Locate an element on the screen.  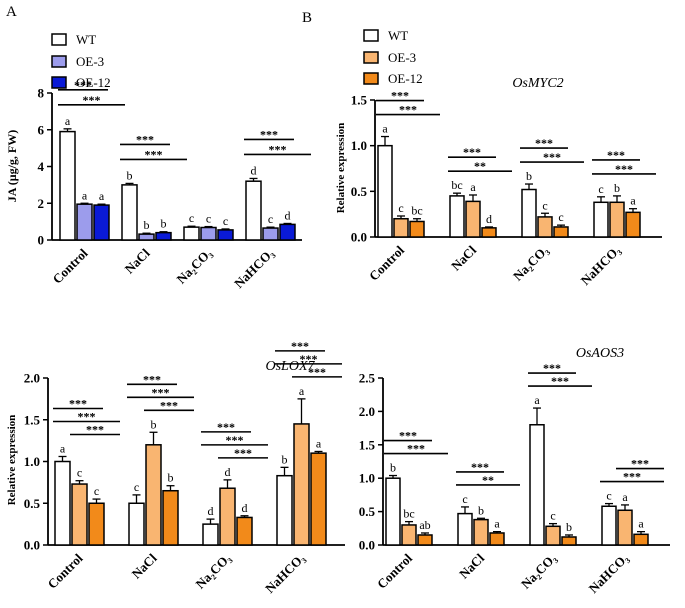
y-axis-title: Relative expression is located at coordinates (341, 168).